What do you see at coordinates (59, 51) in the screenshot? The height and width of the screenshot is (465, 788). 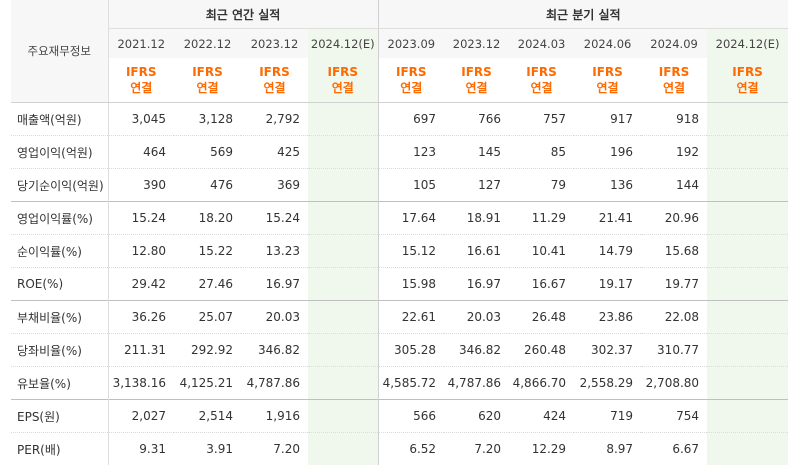 I see `label-column-header: 주요재무정보` at bounding box center [59, 51].